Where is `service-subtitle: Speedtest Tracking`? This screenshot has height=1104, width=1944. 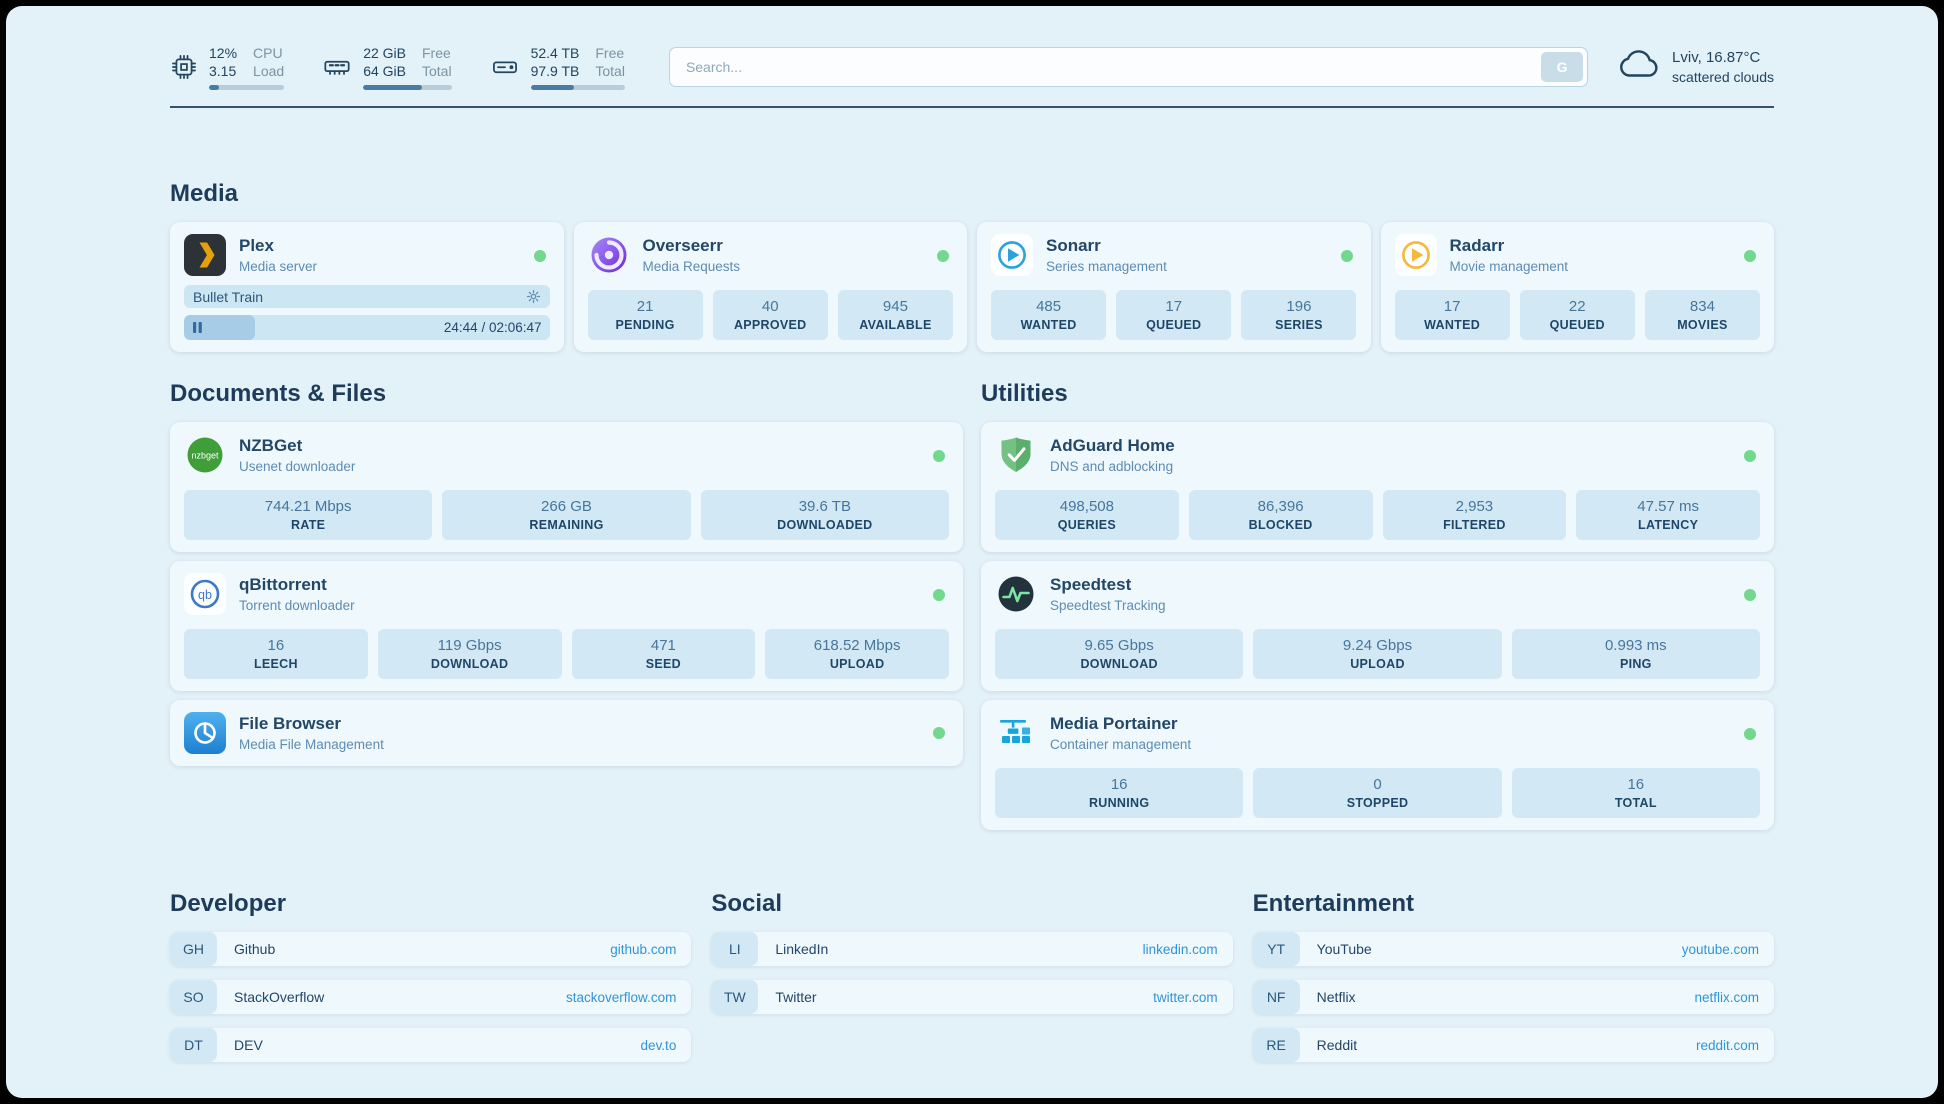 service-subtitle: Speedtest Tracking is located at coordinates (1108, 606).